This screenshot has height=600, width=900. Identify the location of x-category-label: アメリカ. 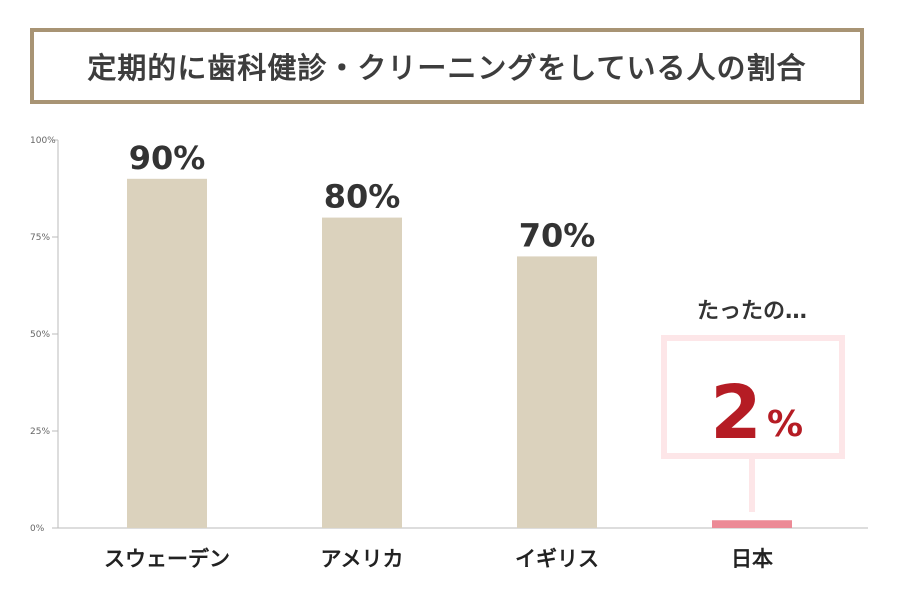
(362, 559).